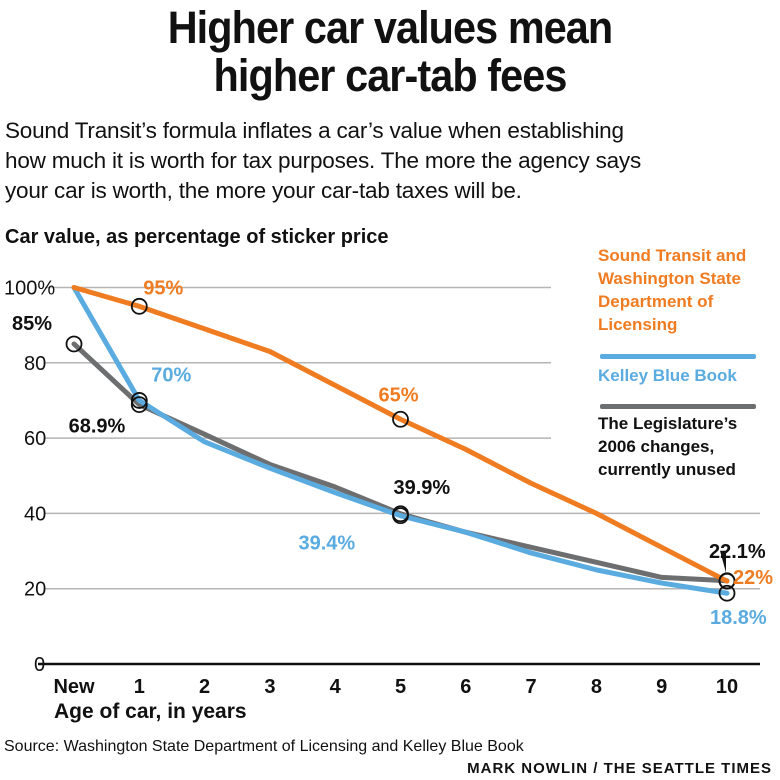 Image resolution: width=780 pixels, height=780 pixels. What do you see at coordinates (390, 27) in the screenshot?
I see `title-line: Higher car values mean` at bounding box center [390, 27].